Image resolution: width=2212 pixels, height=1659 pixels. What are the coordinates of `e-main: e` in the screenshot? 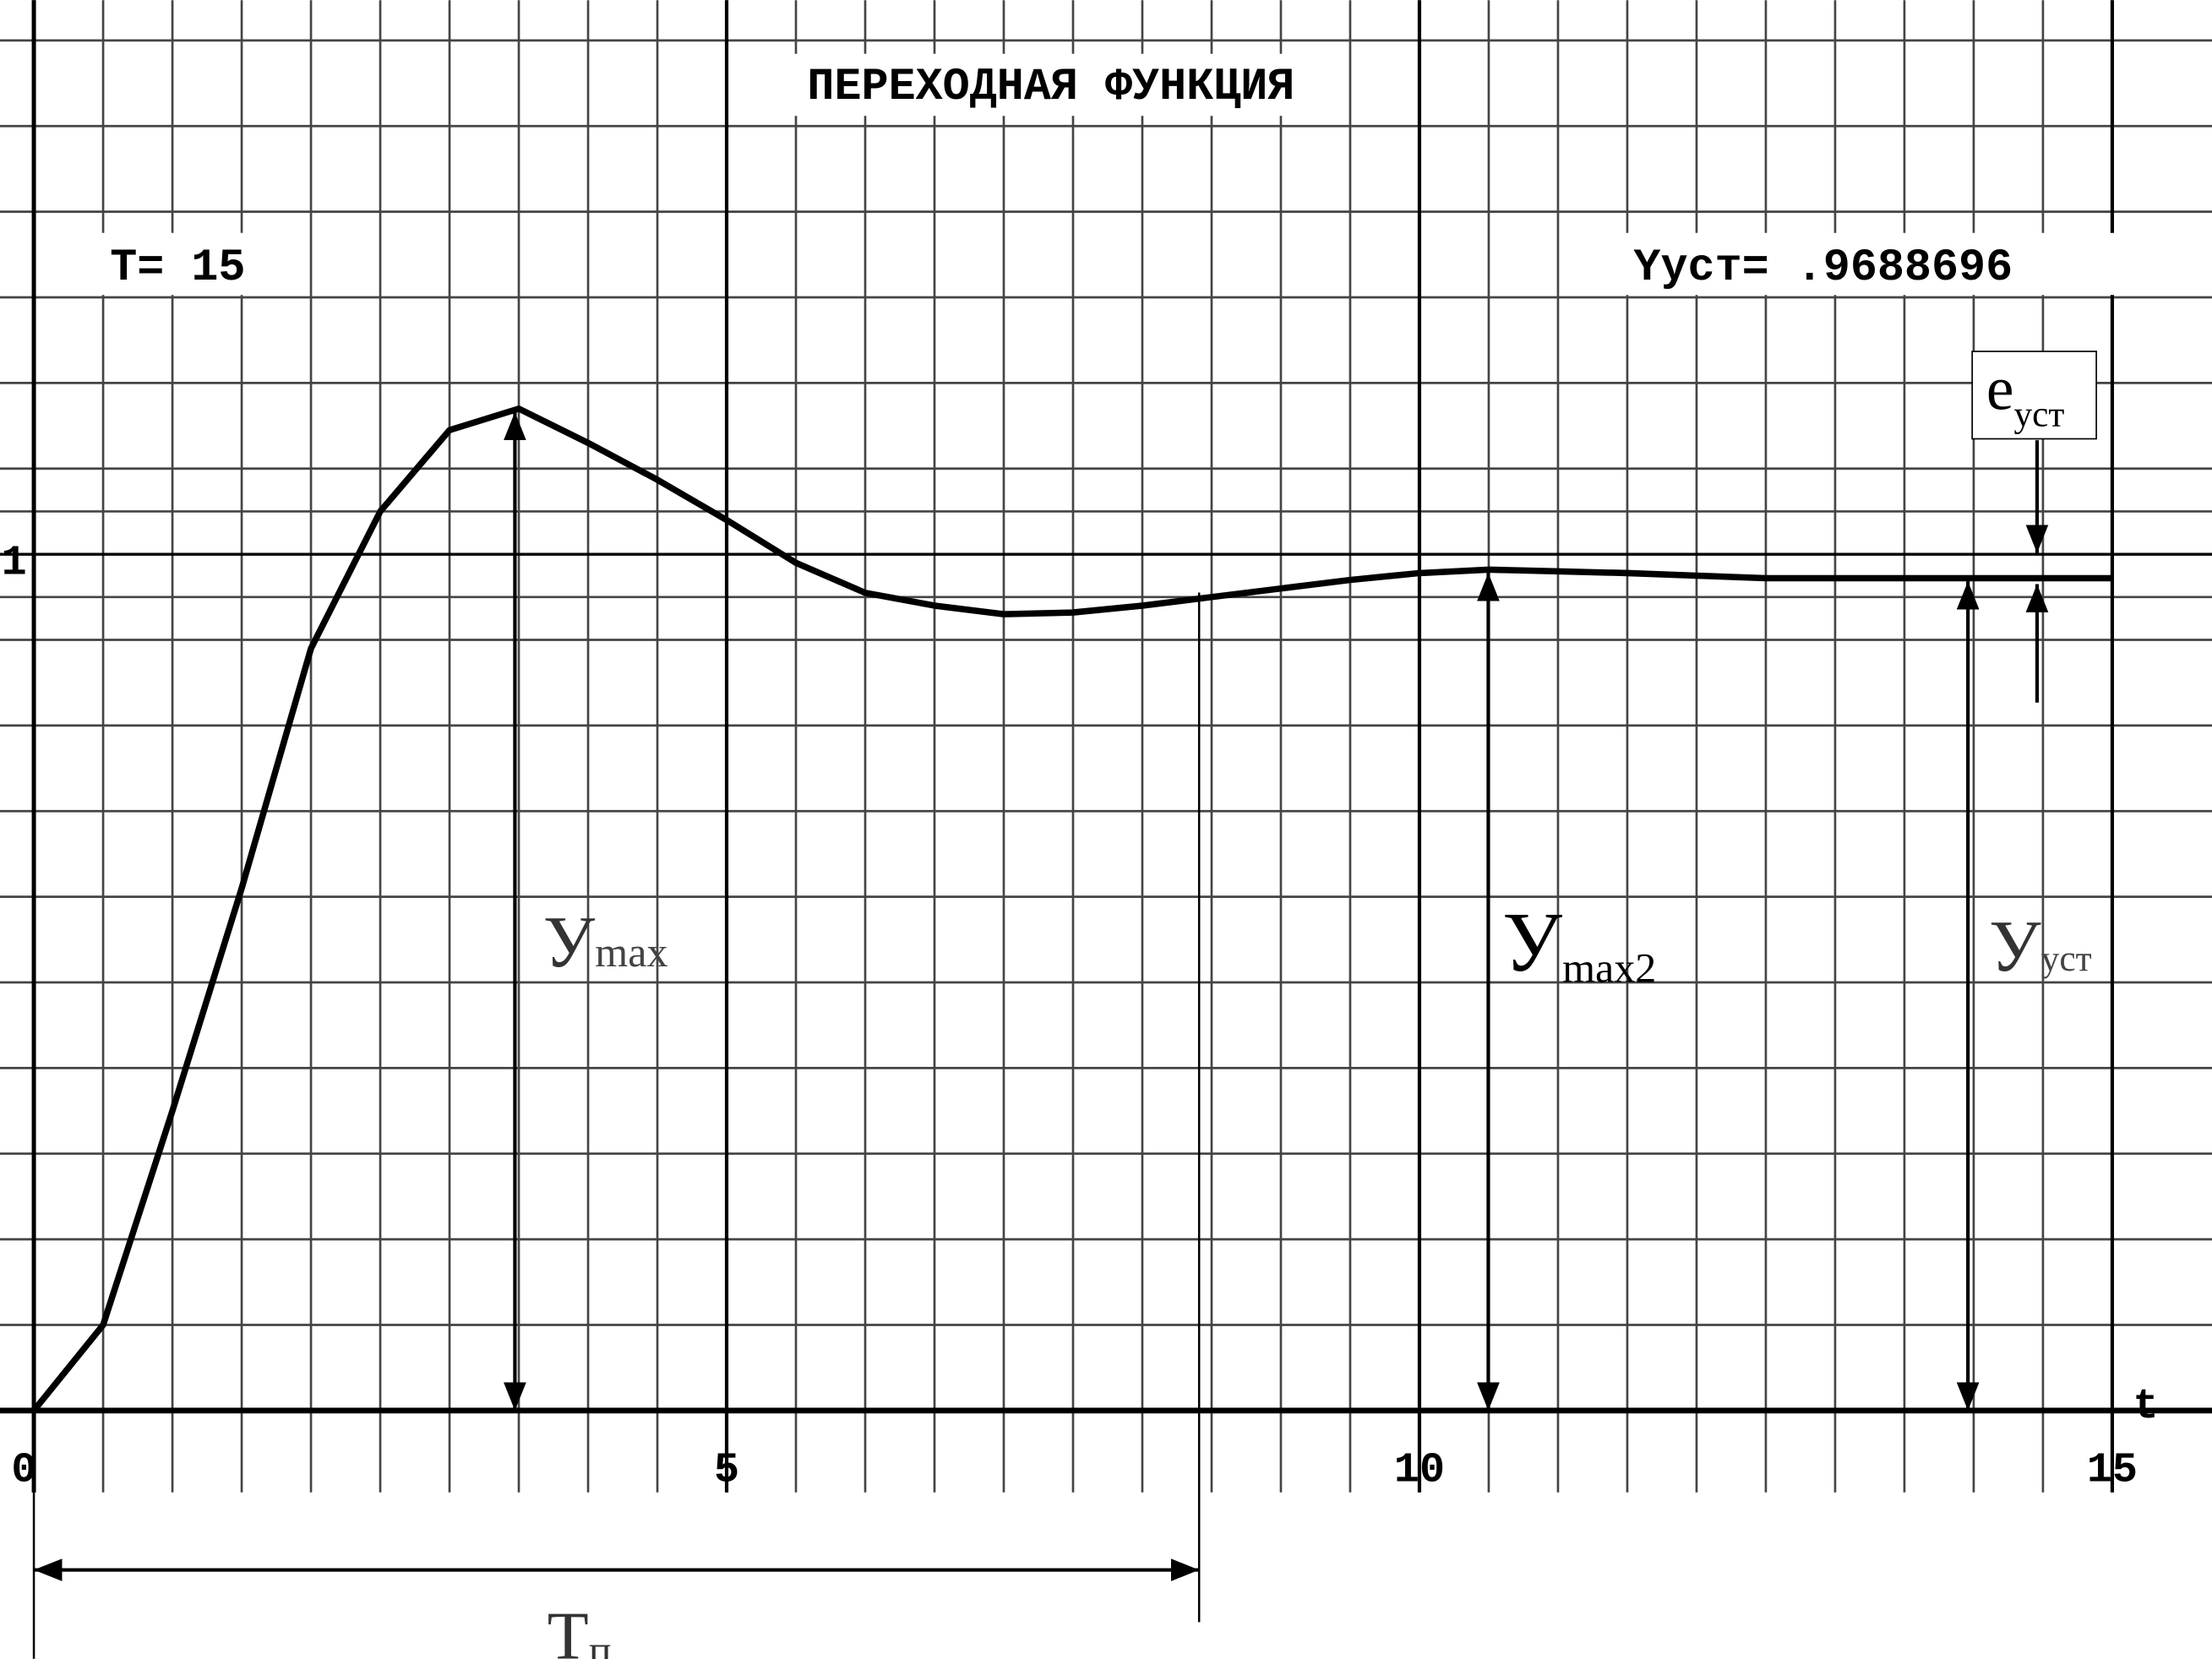 It's located at (2000, 388).